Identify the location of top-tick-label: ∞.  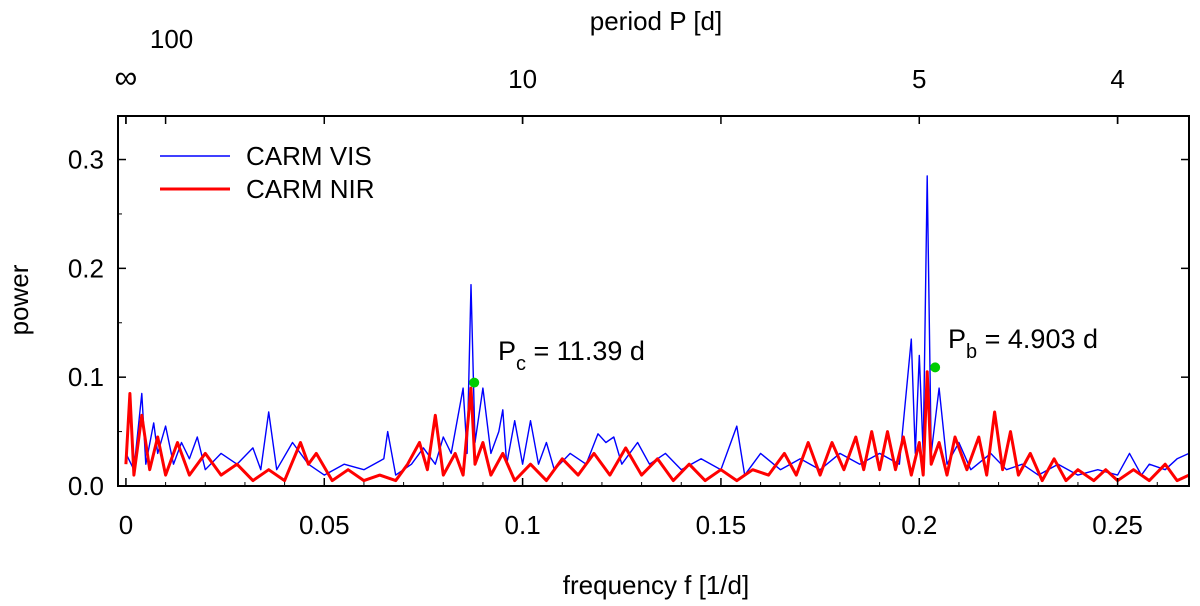
(126, 77).